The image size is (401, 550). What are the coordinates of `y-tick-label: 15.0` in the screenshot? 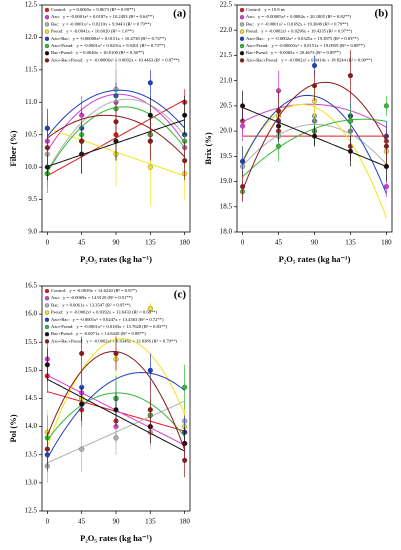 It's located at (31, 370).